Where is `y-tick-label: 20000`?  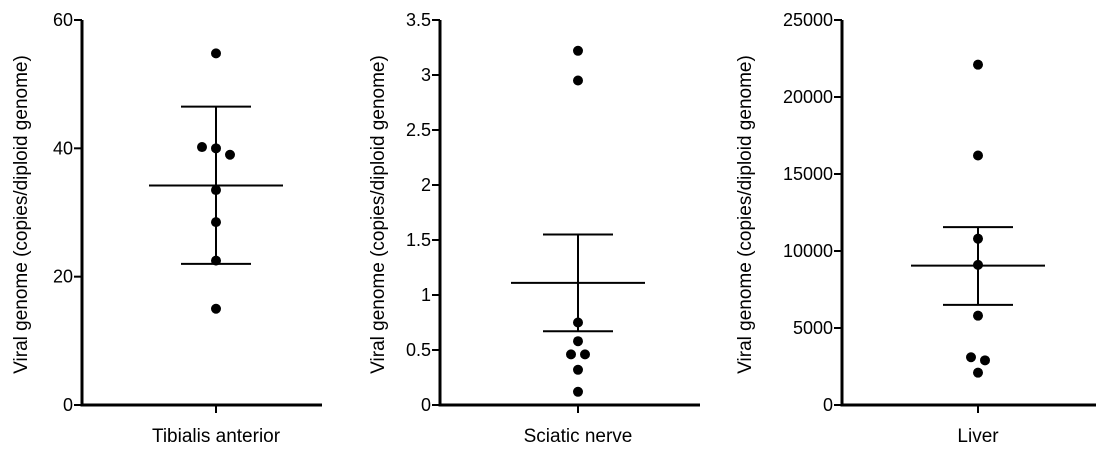 y-tick-label: 20000 is located at coordinates (808, 97).